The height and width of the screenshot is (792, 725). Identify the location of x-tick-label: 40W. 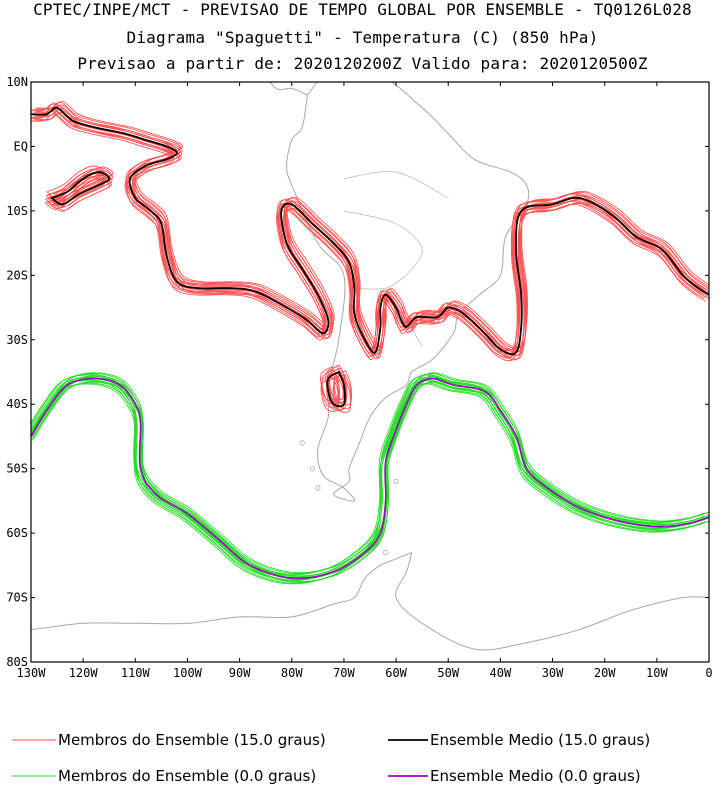
(501, 673).